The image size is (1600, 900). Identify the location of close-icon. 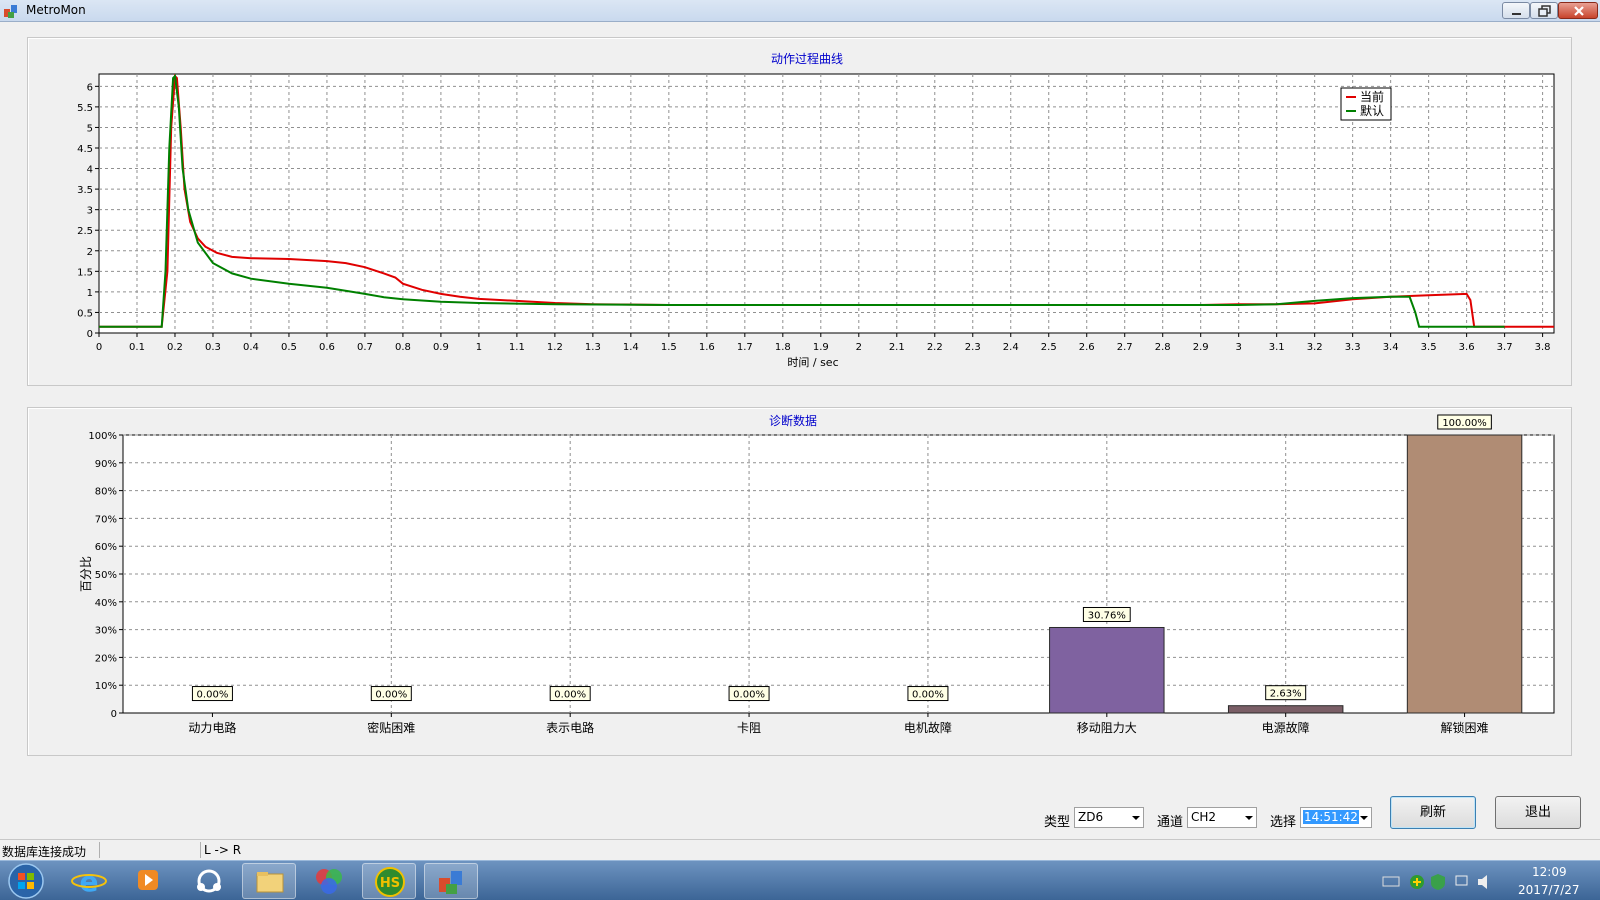
(1579, 11).